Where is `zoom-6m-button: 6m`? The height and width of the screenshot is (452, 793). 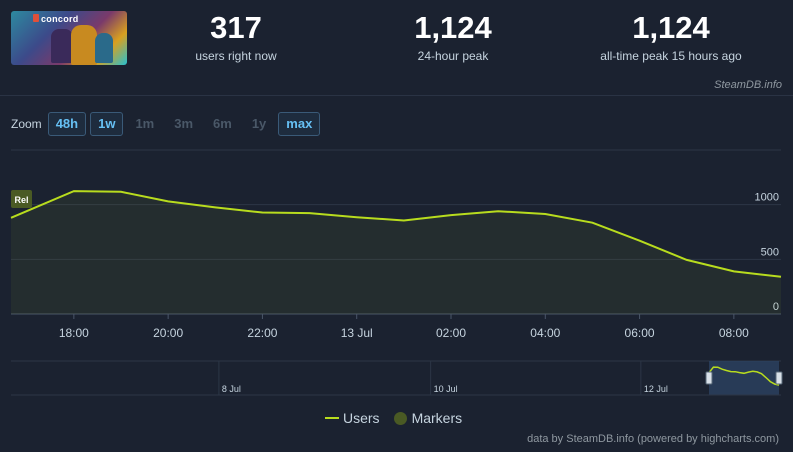 zoom-6m-button: 6m is located at coordinates (222, 123).